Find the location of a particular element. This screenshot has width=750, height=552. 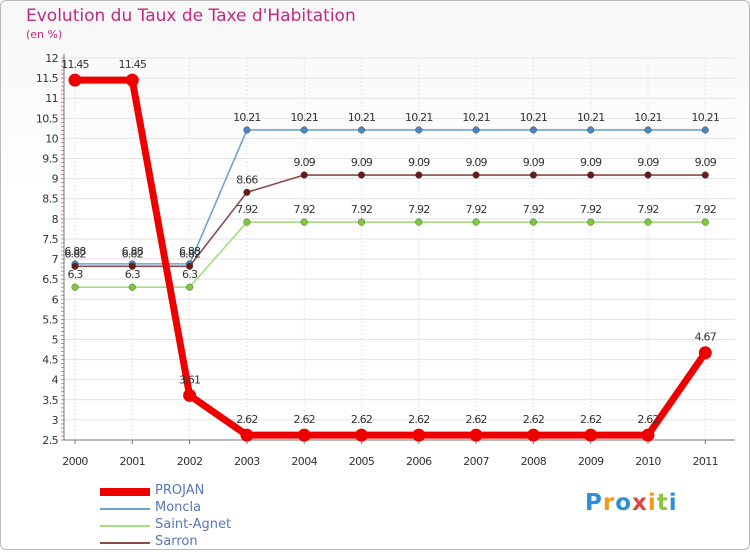

legend-swatch-projan is located at coordinates (125, 492).